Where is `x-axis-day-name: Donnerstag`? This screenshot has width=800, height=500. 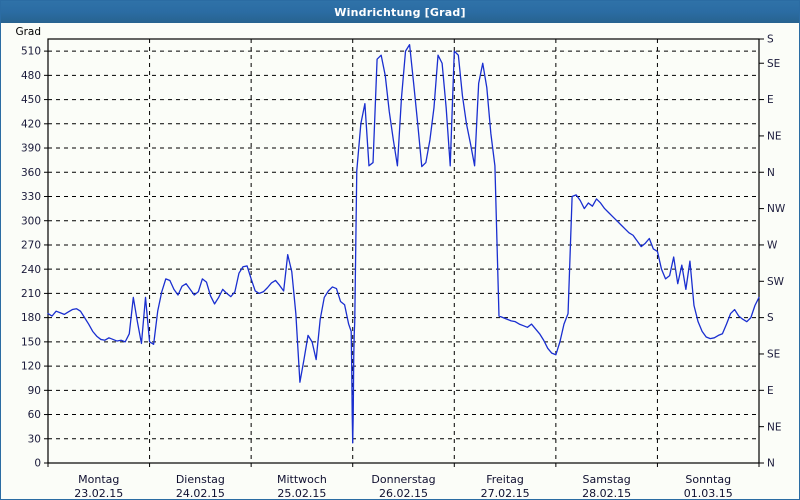 x-axis-day-name: Donnerstag is located at coordinates (403, 479).